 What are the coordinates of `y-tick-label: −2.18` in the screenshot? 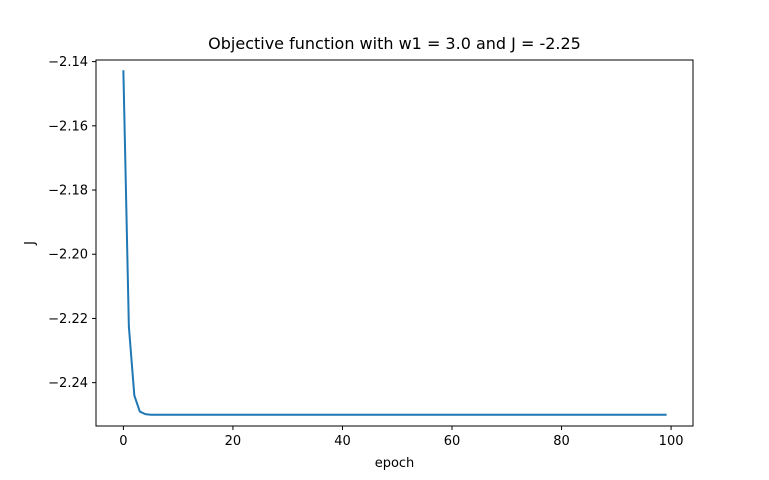 It's located at (68, 191).